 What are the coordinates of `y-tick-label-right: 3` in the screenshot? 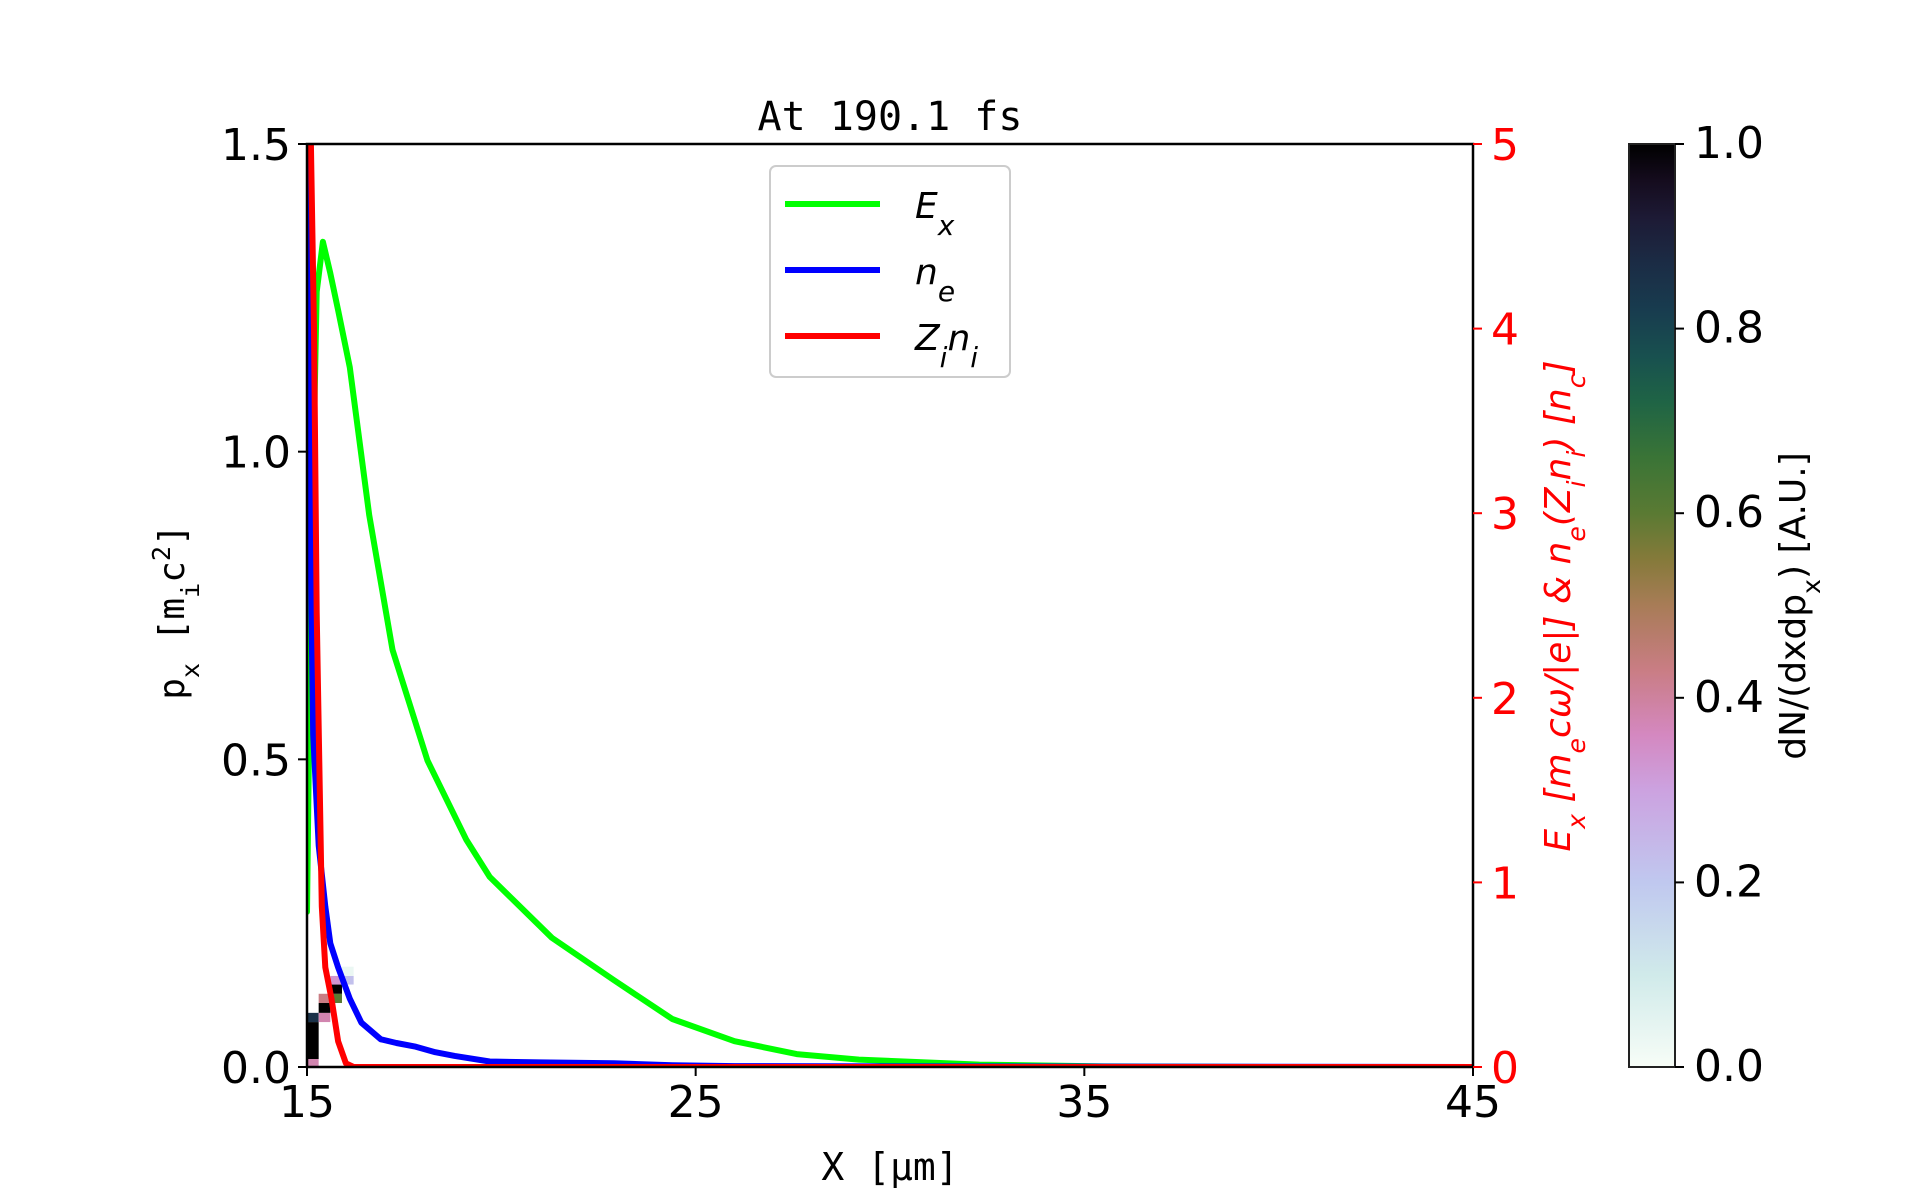 It's located at (1505, 514).